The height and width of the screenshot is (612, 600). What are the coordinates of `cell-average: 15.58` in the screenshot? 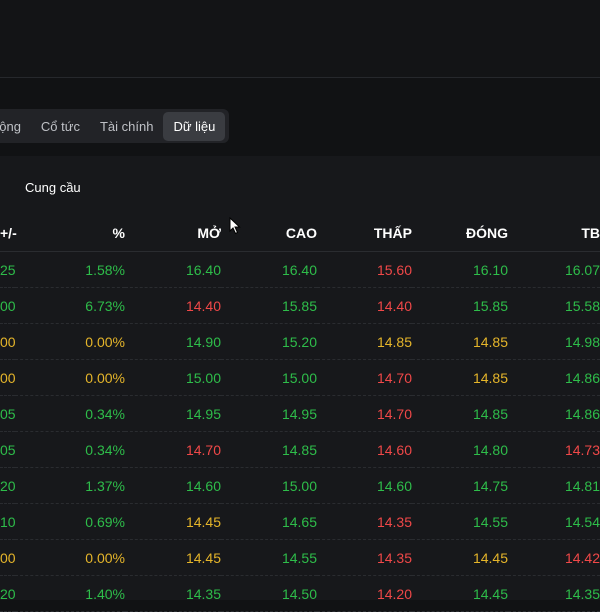 It's located at (554, 305).